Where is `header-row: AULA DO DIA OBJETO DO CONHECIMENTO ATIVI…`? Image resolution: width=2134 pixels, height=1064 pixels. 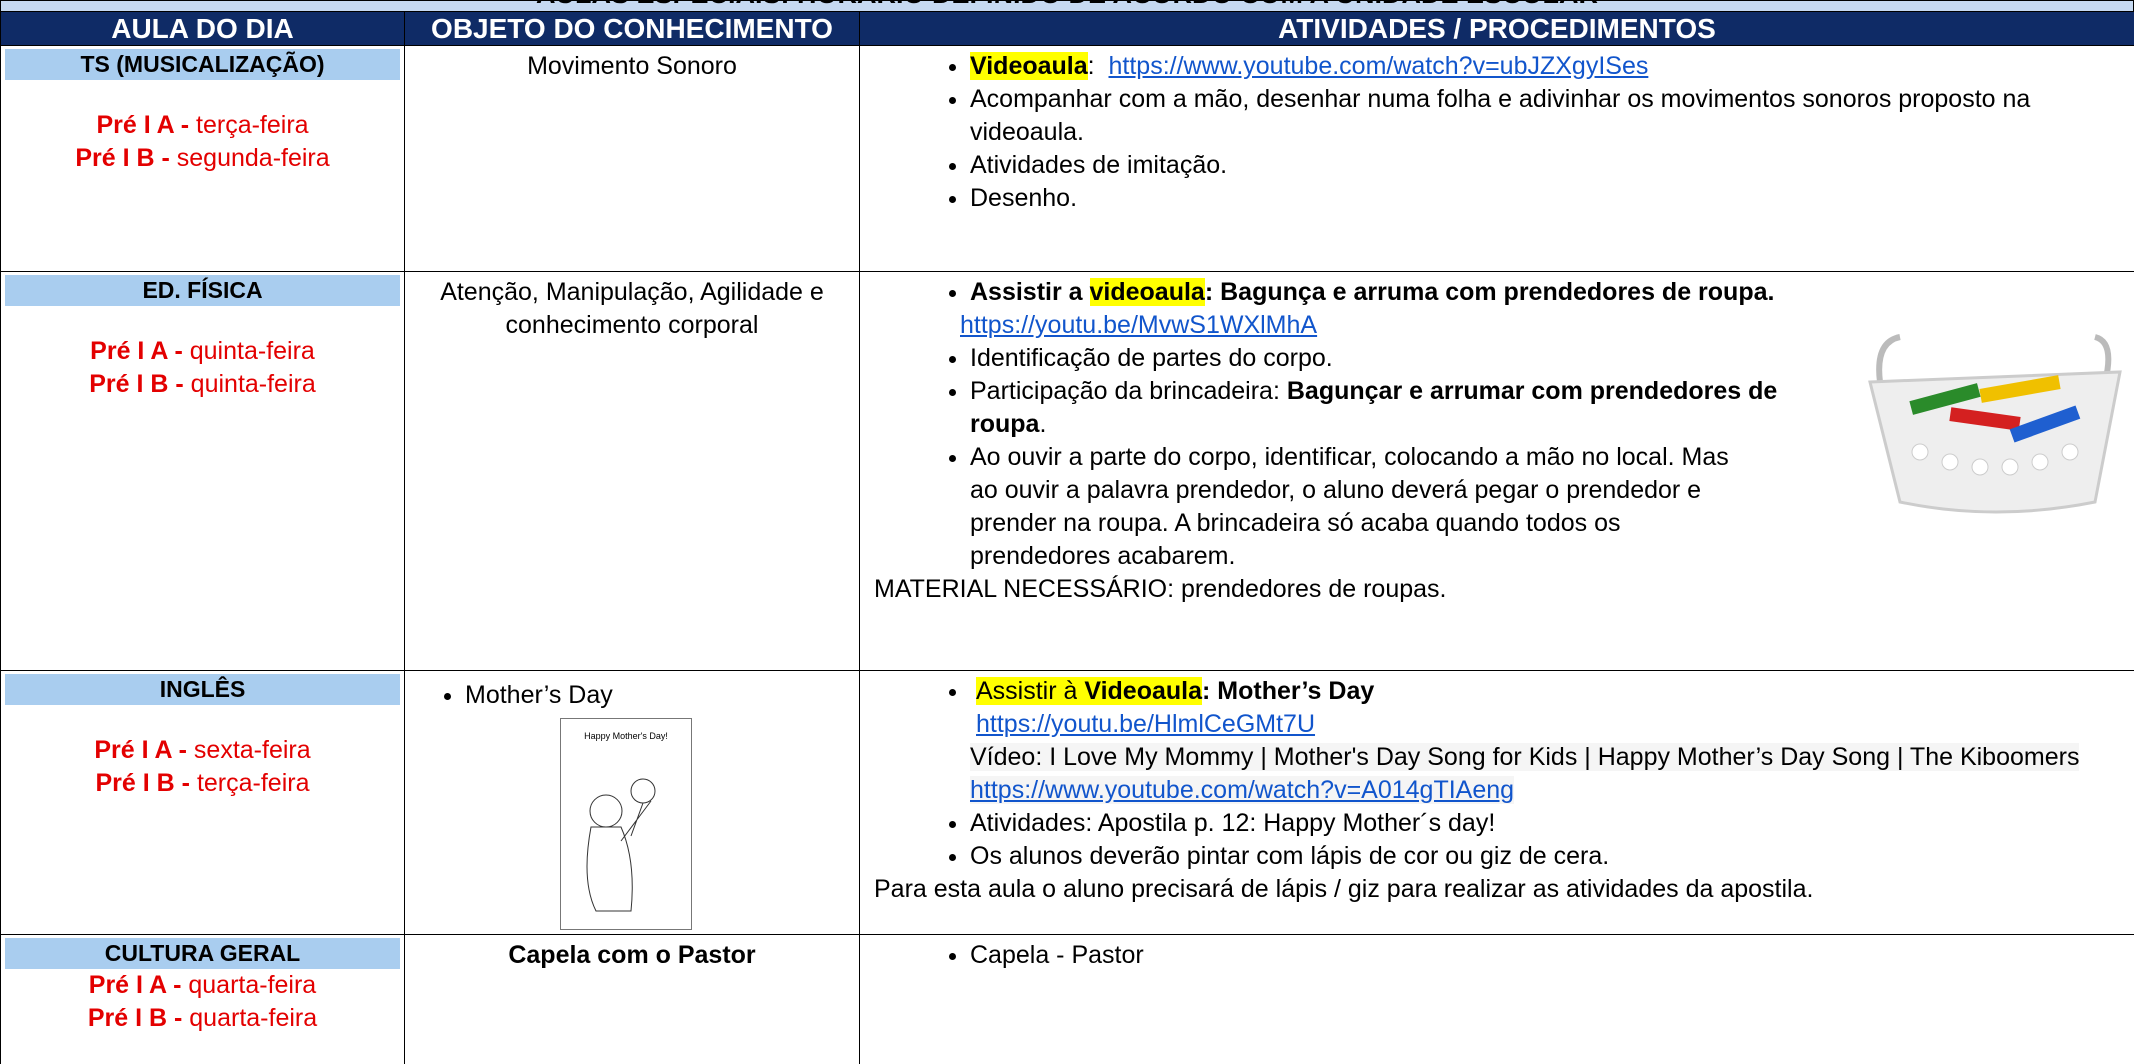
header-row: AULA DO DIA OBJETO DO CONHECIMENTO ATIVI… is located at coordinates (1067, 28).